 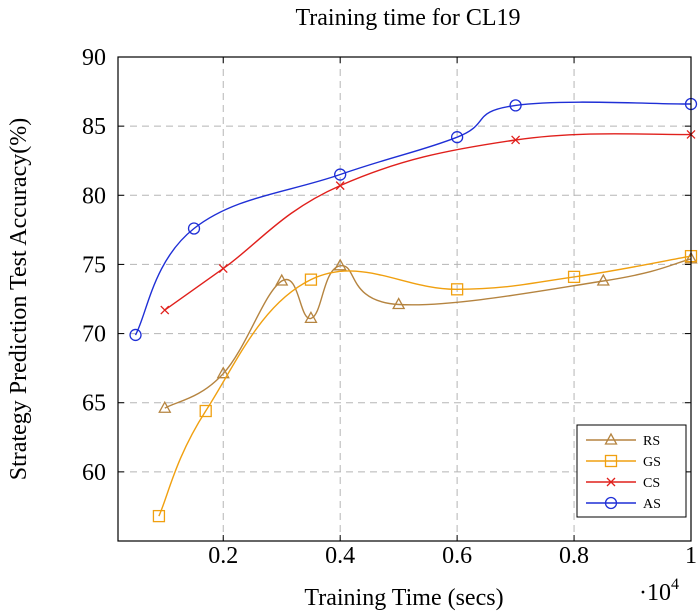 I want to click on x-axis-label: Training Time (secs), so click(x=403, y=598).